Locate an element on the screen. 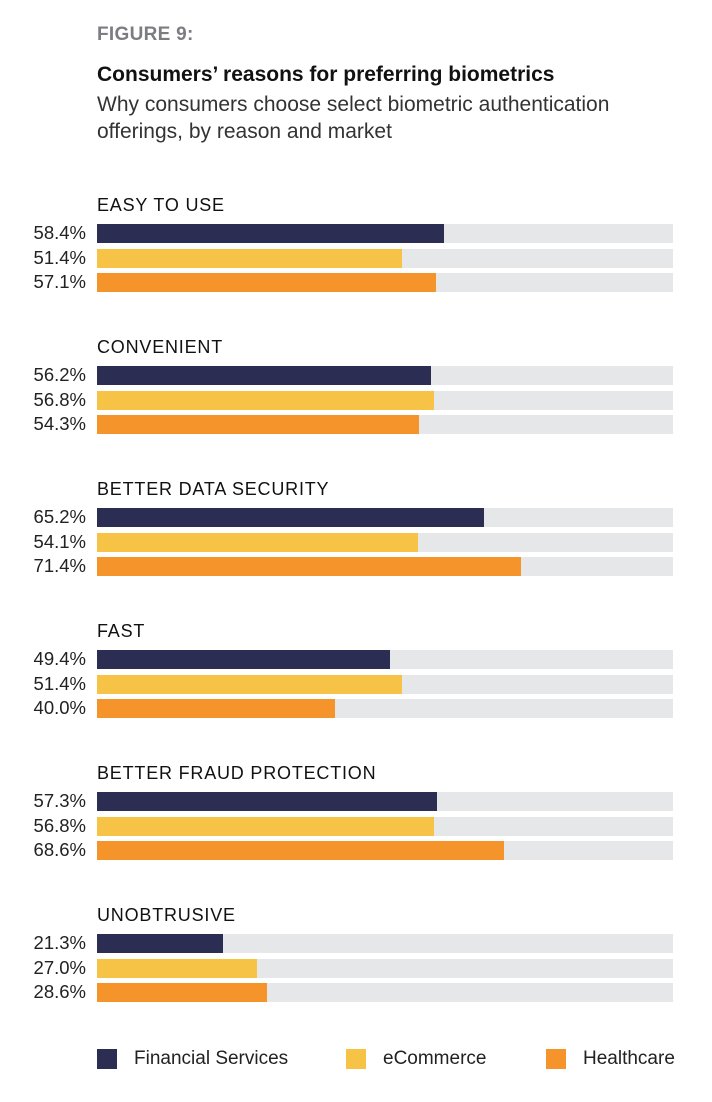 The image size is (712, 1102). legend-item: eCommerce is located at coordinates (416, 1059).